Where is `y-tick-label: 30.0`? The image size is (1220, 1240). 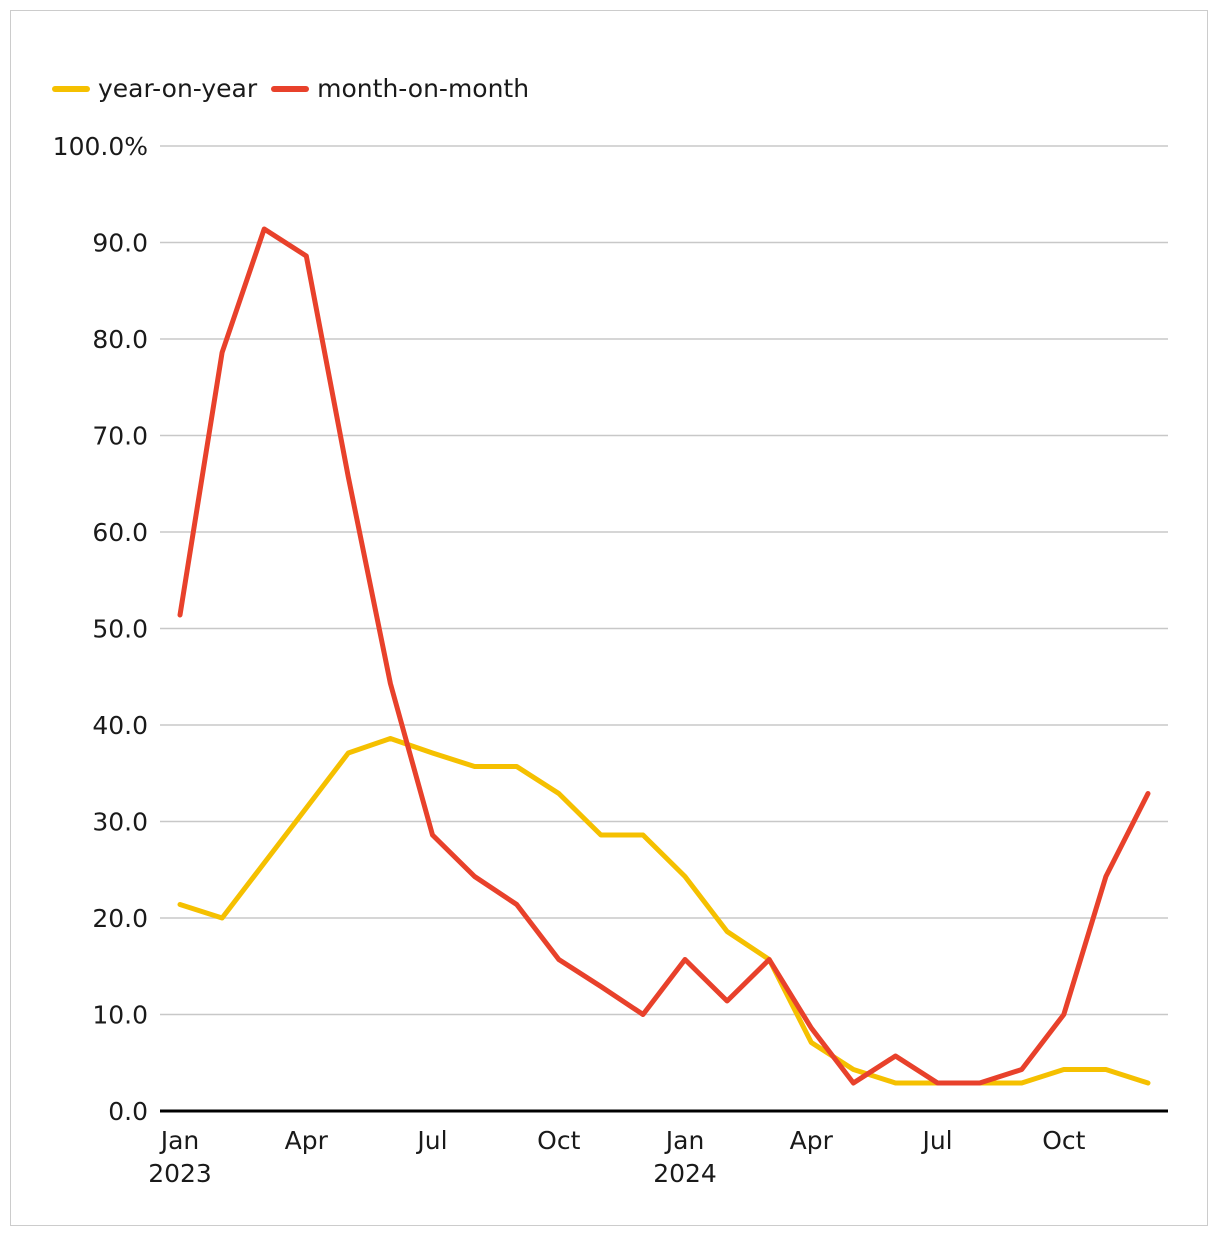
y-tick-label: 30.0 is located at coordinates (120, 822).